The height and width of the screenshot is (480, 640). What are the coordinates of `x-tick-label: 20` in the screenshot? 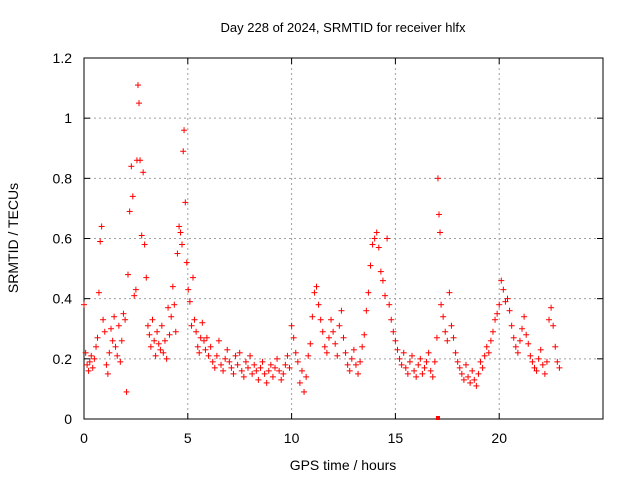 It's located at (499, 438).